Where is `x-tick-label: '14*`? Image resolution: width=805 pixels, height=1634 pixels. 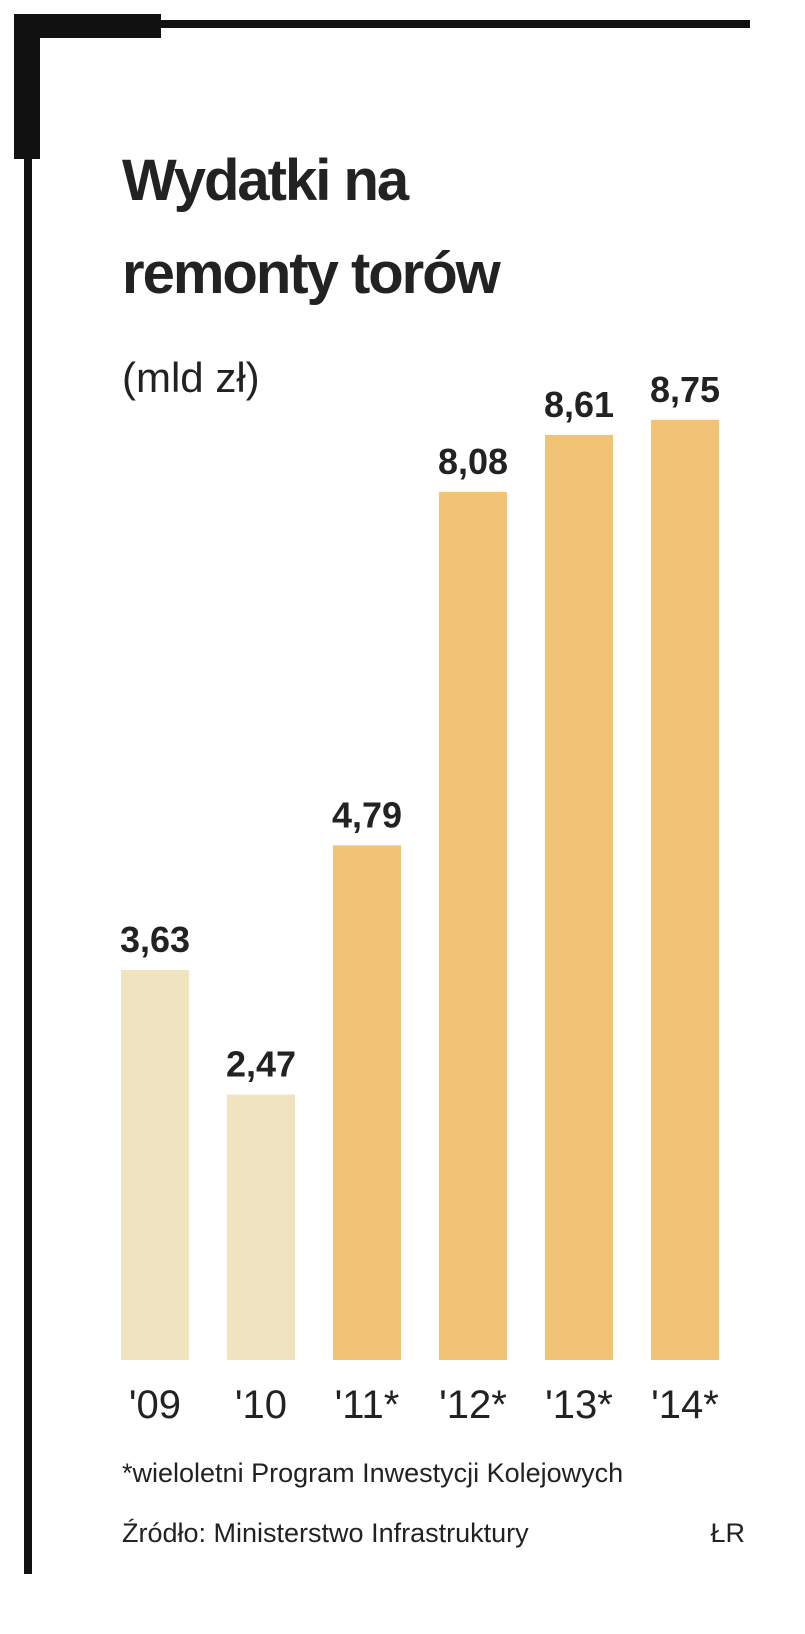 x-tick-label: '14* is located at coordinates (685, 1405).